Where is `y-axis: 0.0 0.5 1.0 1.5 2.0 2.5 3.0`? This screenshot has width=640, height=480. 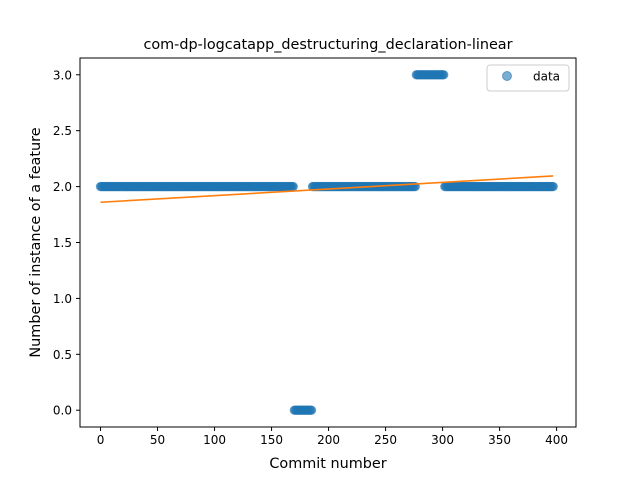
y-axis: 0.0 0.5 1.0 1.5 2.0 2.5 3.0 is located at coordinates (66, 243).